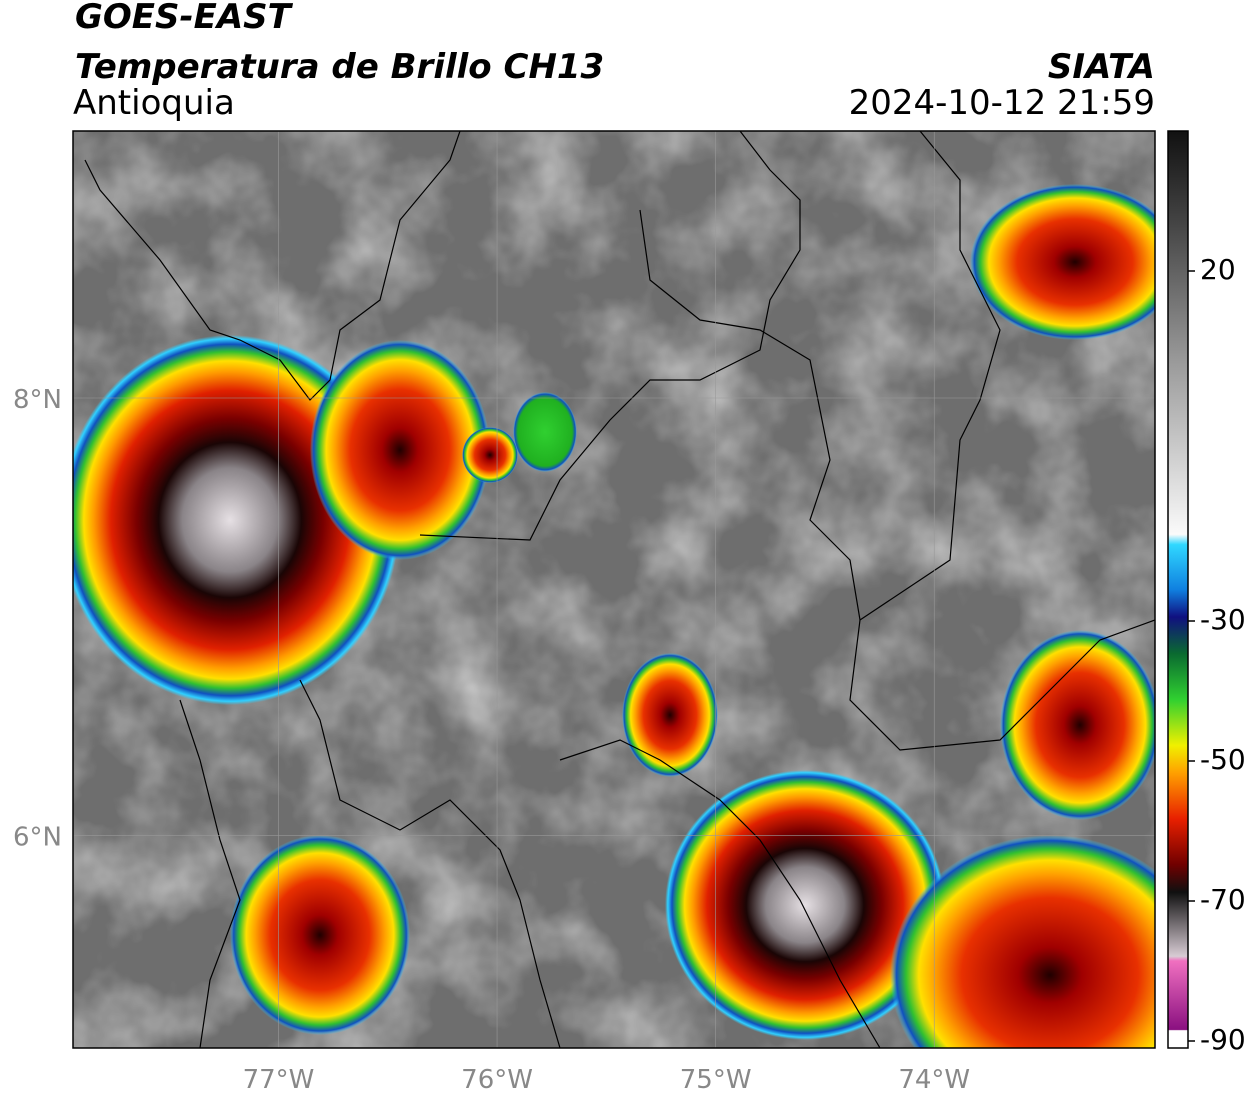 Image resolution: width=1252 pixels, height=1099 pixels. Describe the element at coordinates (279, 1080) in the screenshot. I see `lon-tick-label: 77°W` at that location.